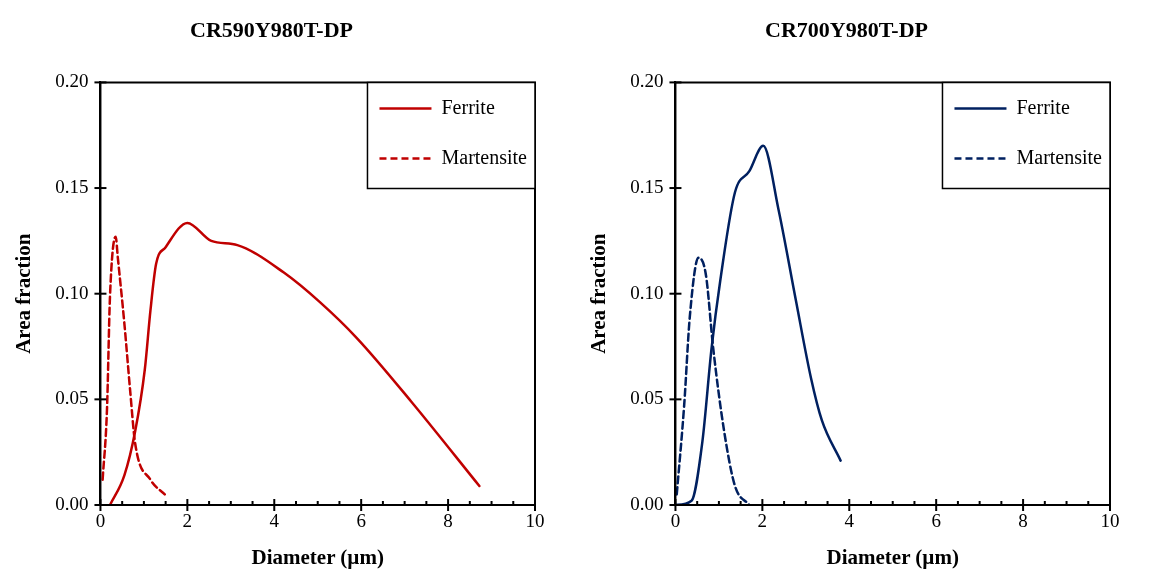  I want to click on chart-title: CR700Y980T-DP, so click(846, 29).